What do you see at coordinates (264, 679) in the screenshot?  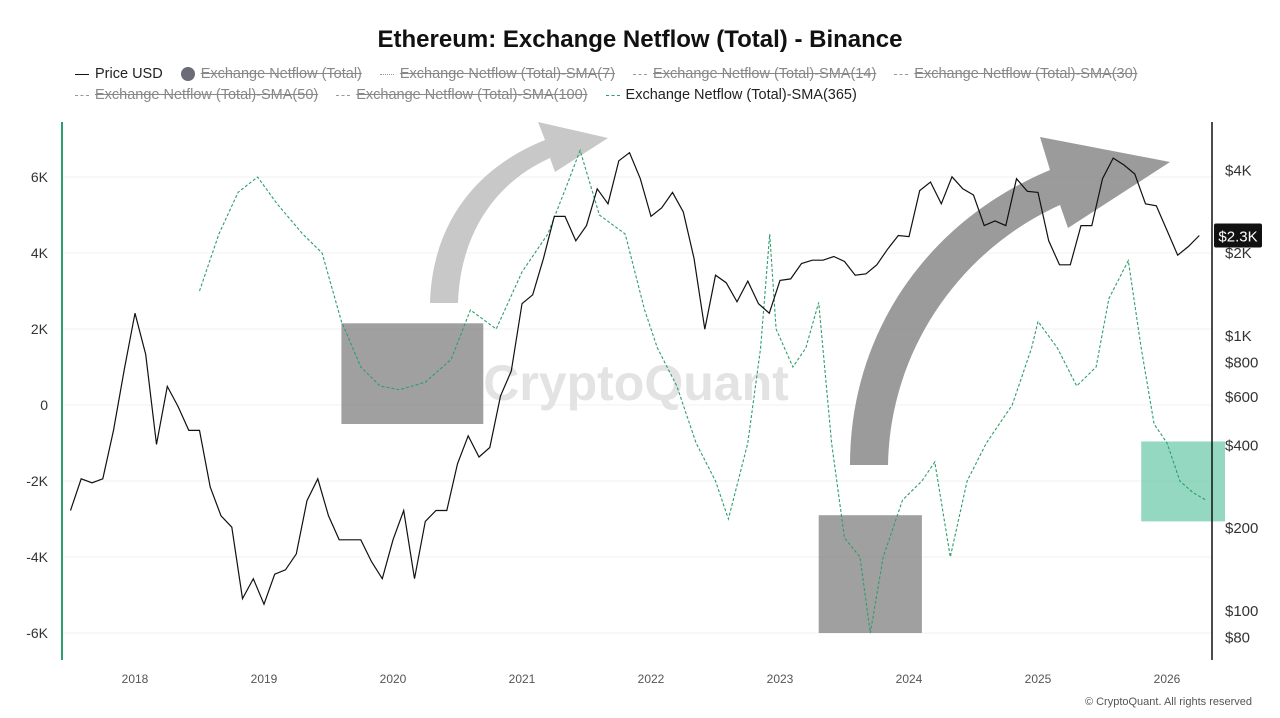 I see `x-tick-label: 2019` at bounding box center [264, 679].